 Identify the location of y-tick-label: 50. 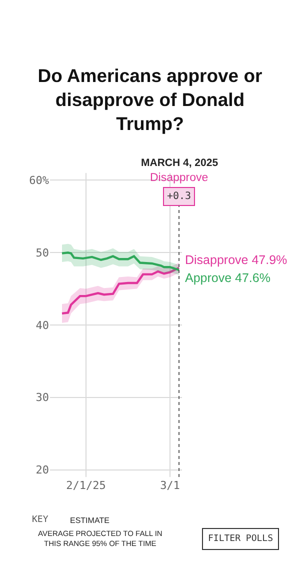
(42, 253).